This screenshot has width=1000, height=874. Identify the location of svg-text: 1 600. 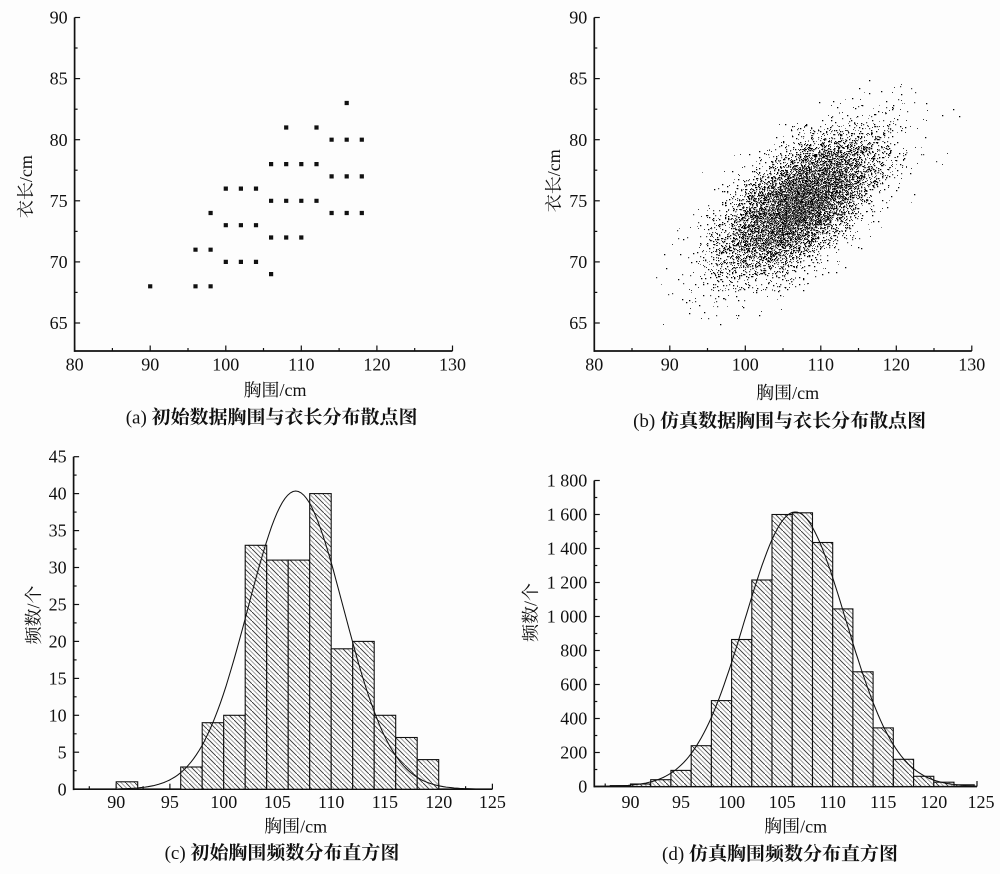
(567, 515).